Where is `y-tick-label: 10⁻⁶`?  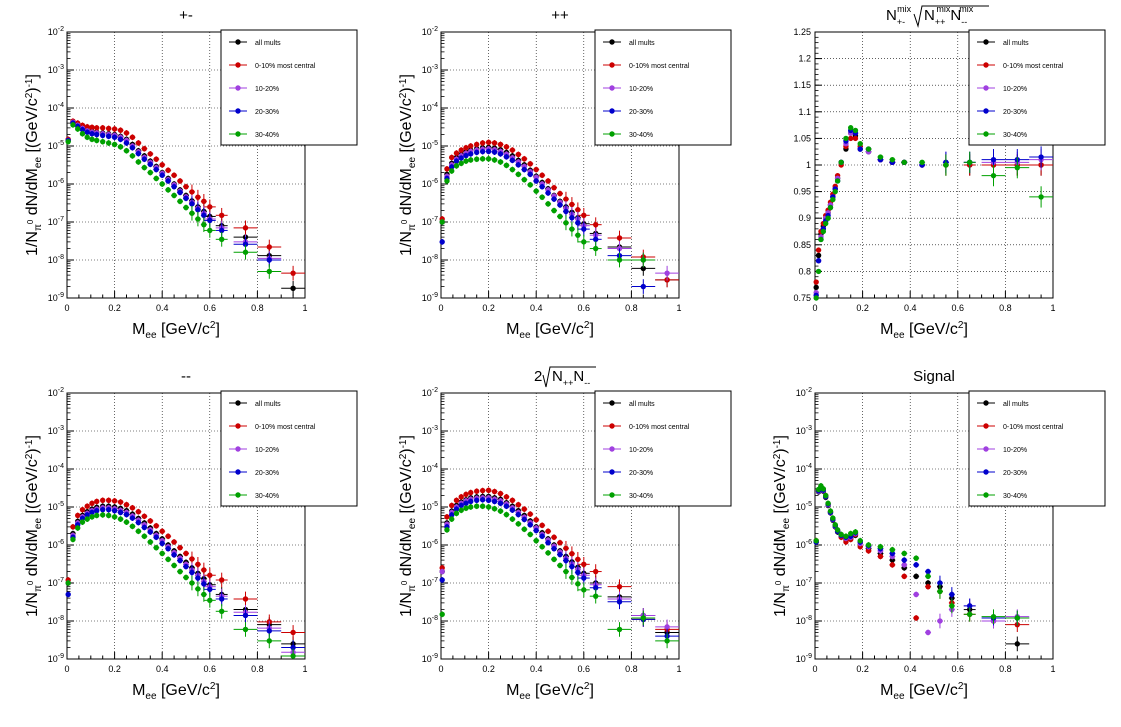 y-tick-label: 10⁻⁶ is located at coordinates (56, 183).